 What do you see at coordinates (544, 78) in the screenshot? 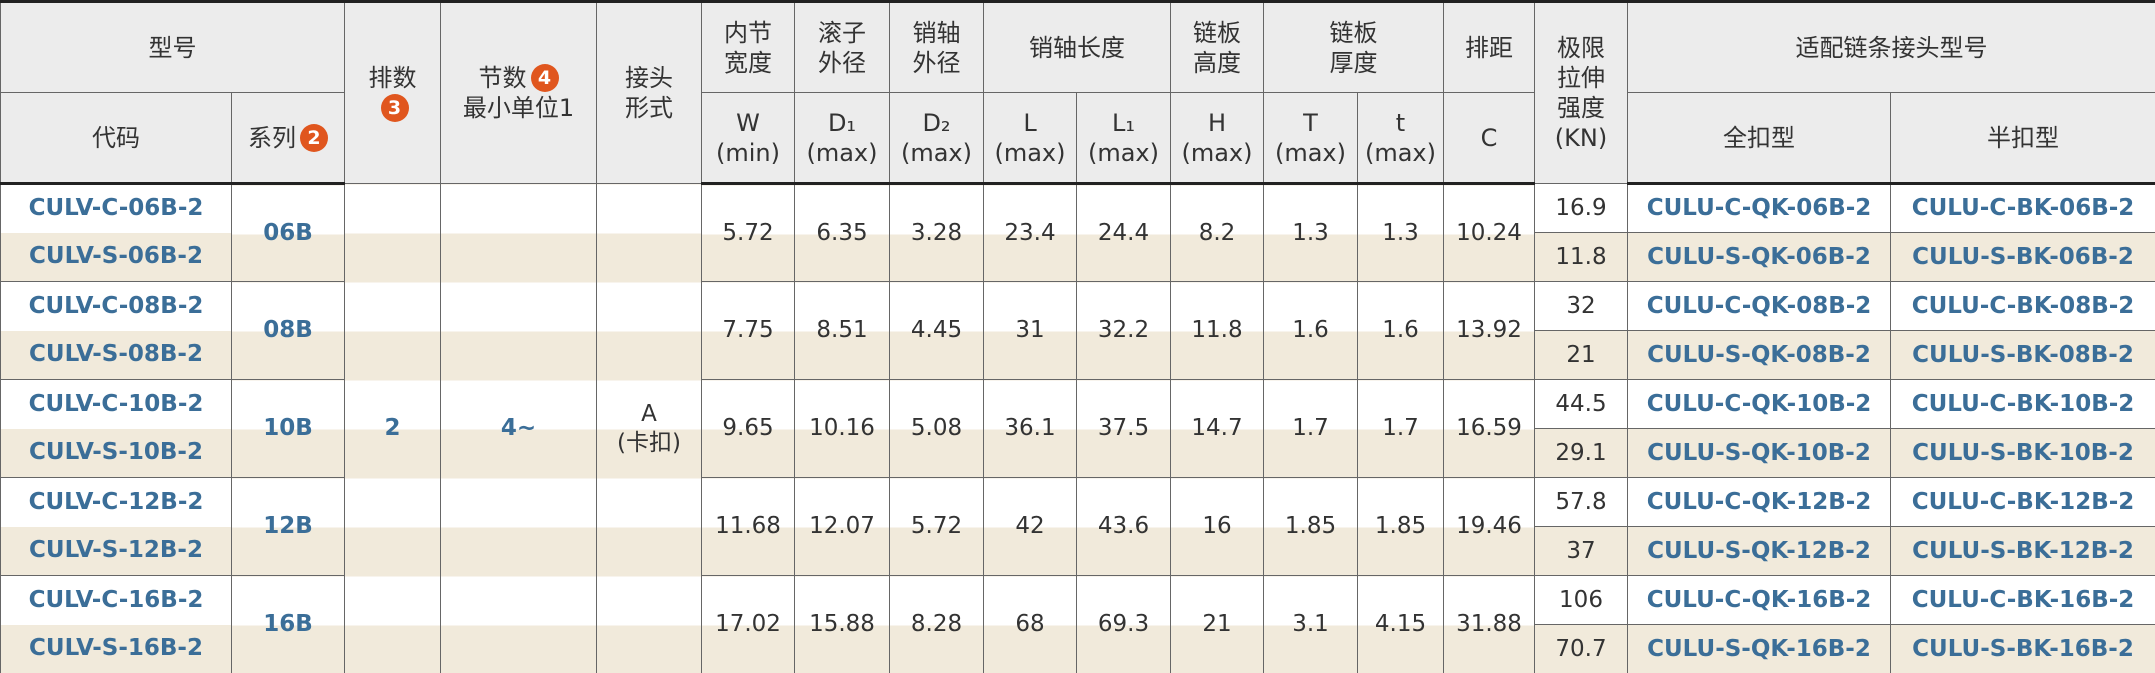
I see `badge: 4` at bounding box center [544, 78].